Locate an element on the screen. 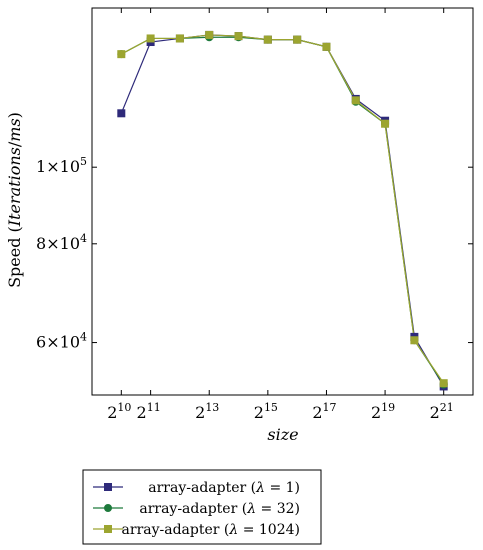 The height and width of the screenshot is (550, 483). data-point-s1 is located at coordinates (121, 113).